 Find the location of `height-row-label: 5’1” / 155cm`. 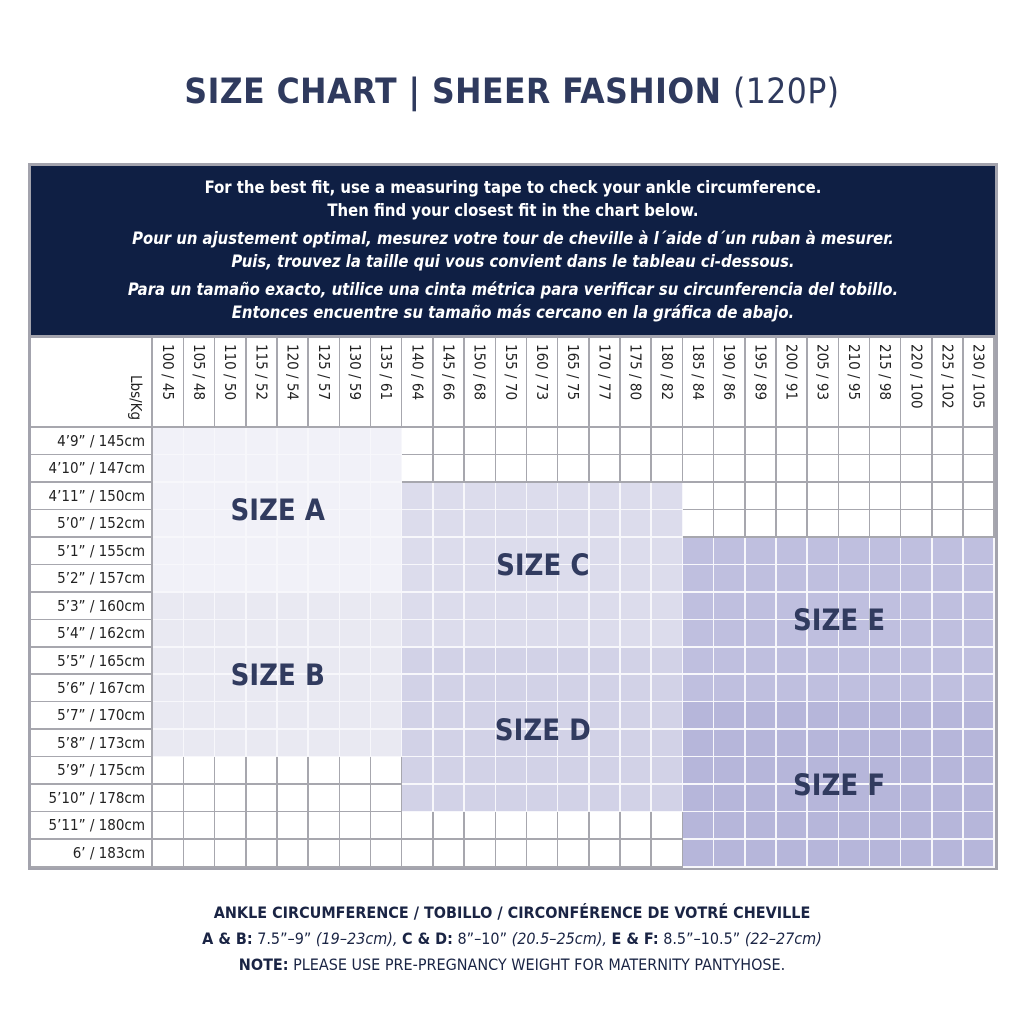

height-row-label: 5’1” / 155cm is located at coordinates (92, 551).